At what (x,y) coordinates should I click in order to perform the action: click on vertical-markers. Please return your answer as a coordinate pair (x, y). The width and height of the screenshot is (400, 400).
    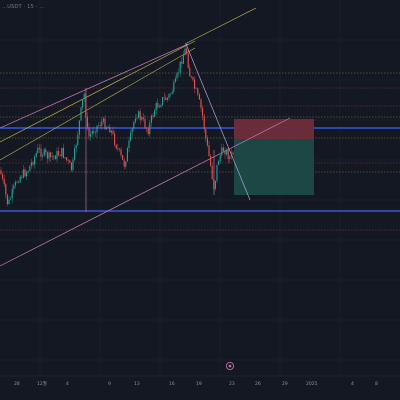
    Looking at the image, I should click on (150, 150).